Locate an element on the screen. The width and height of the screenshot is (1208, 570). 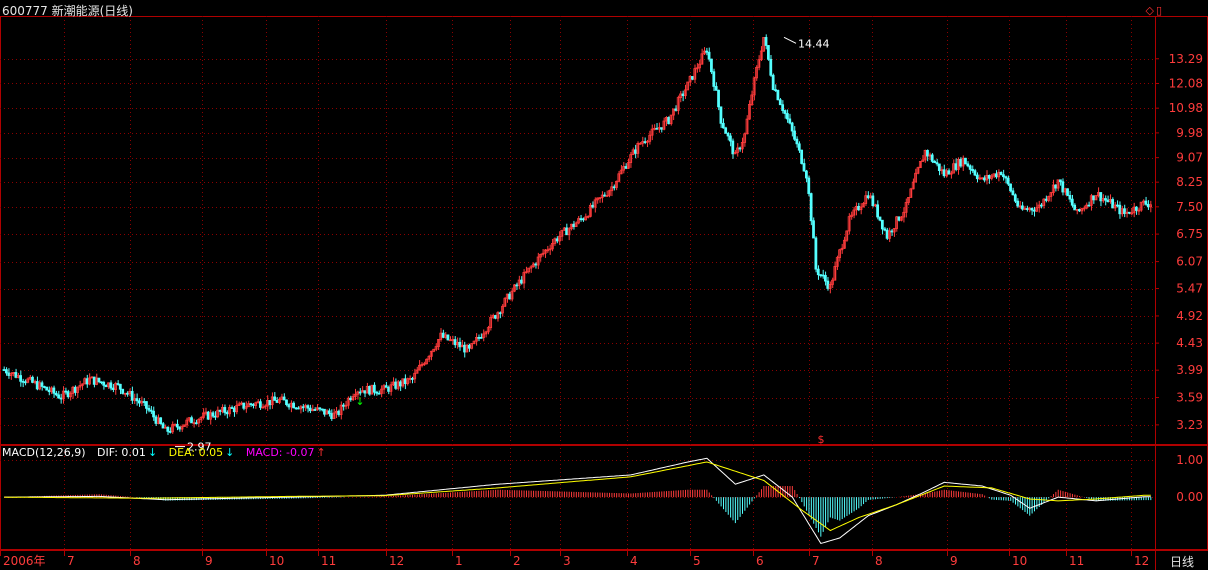
low-price-label: 2.97 is located at coordinates (199, 447).